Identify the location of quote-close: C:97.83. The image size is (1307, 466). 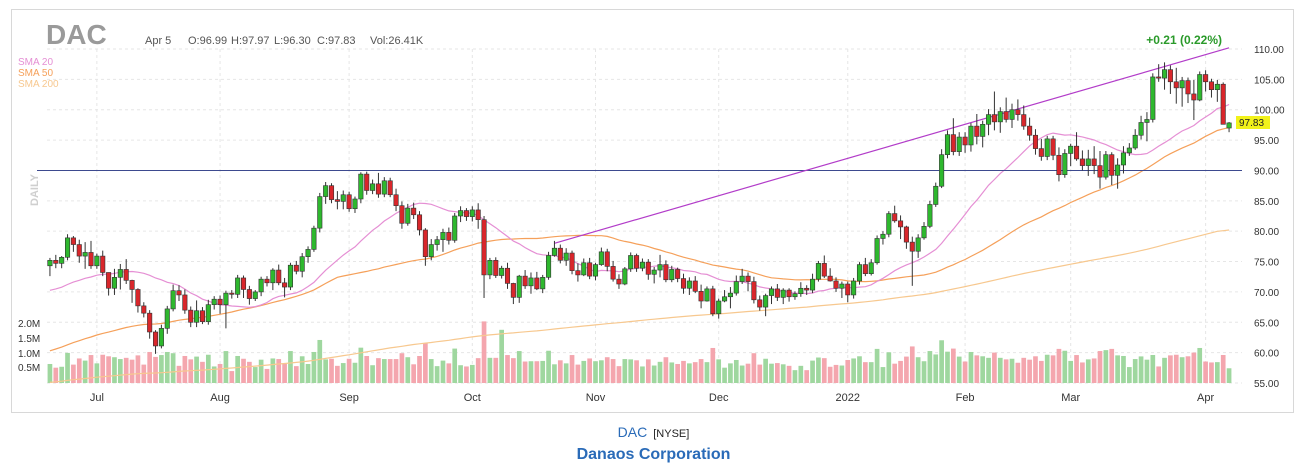
(336, 41).